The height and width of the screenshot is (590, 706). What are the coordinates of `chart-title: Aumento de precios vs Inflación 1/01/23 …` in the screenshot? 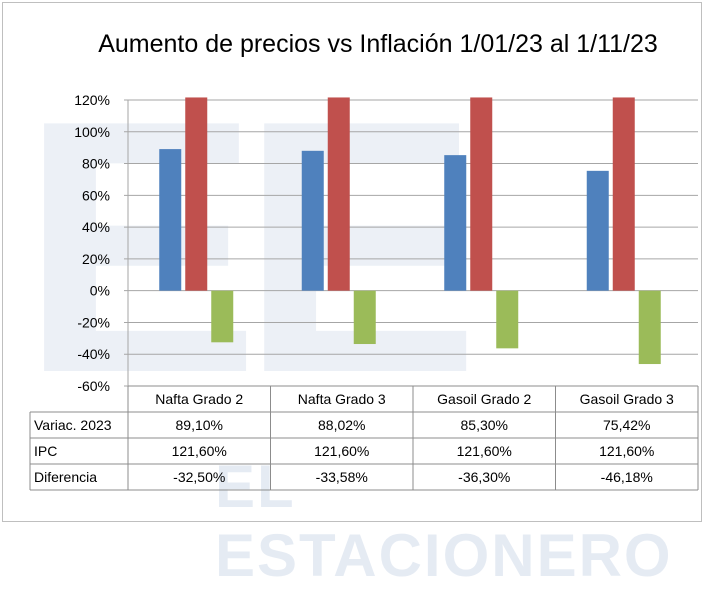 It's located at (378, 44).